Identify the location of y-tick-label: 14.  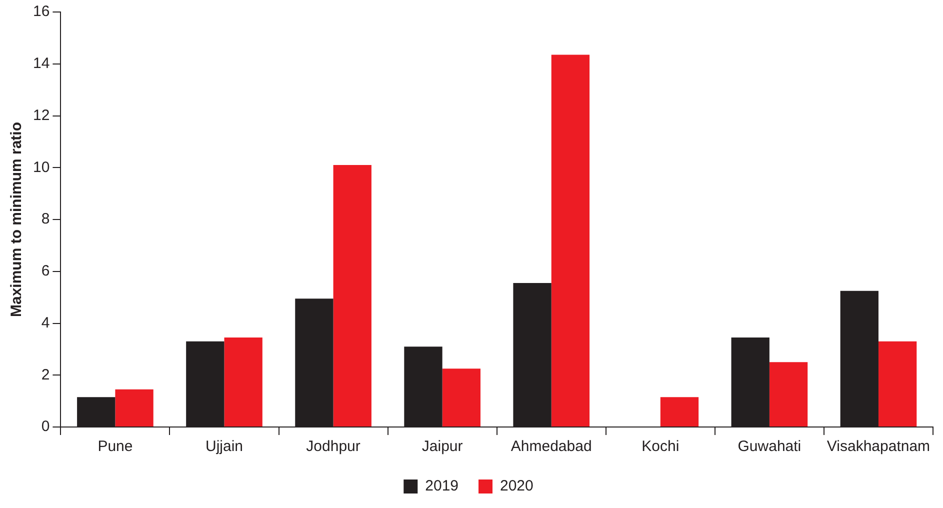
(41, 63).